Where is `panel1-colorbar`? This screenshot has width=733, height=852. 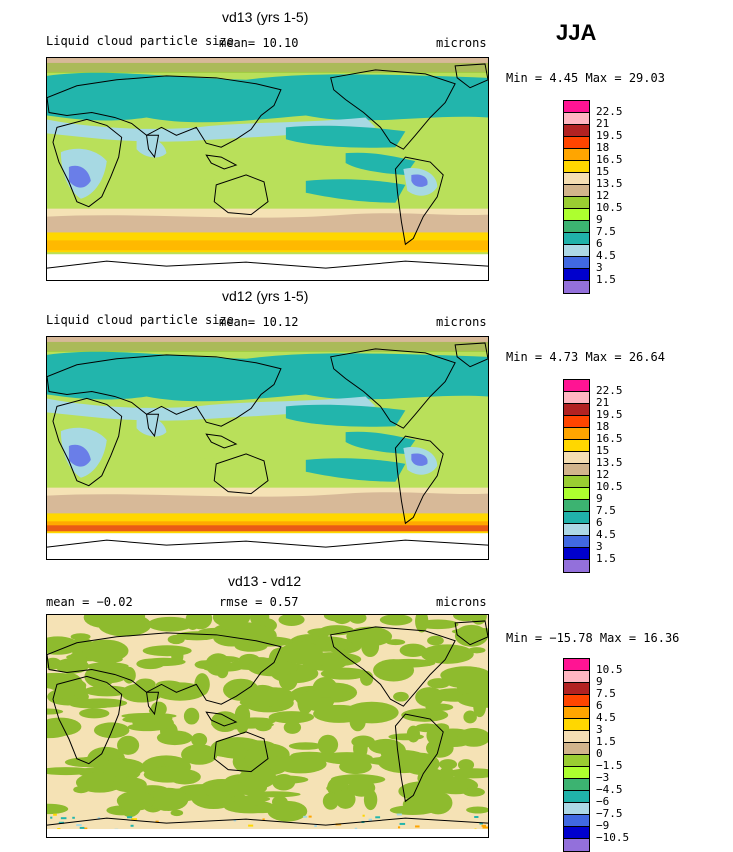
panel1-colorbar is located at coordinates (576, 197).